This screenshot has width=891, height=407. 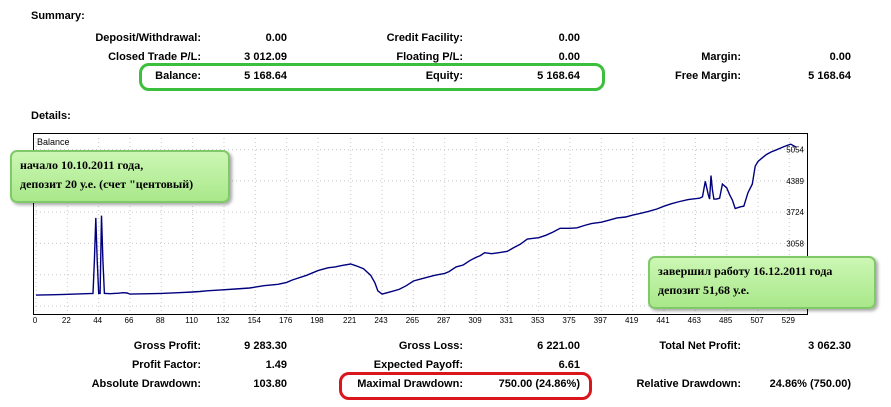 I want to click on x-tick-label: 198, so click(x=317, y=320).